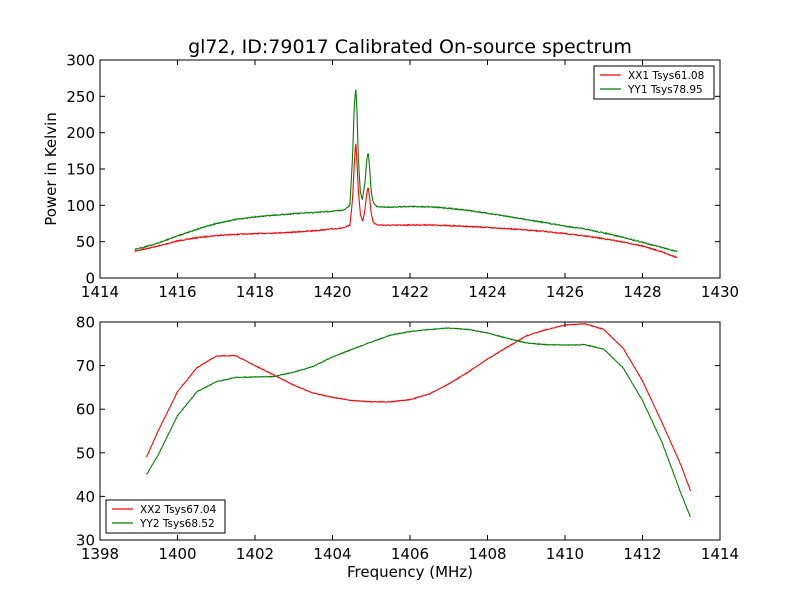  I want to click on y-tick-label: 60, so click(85, 410).